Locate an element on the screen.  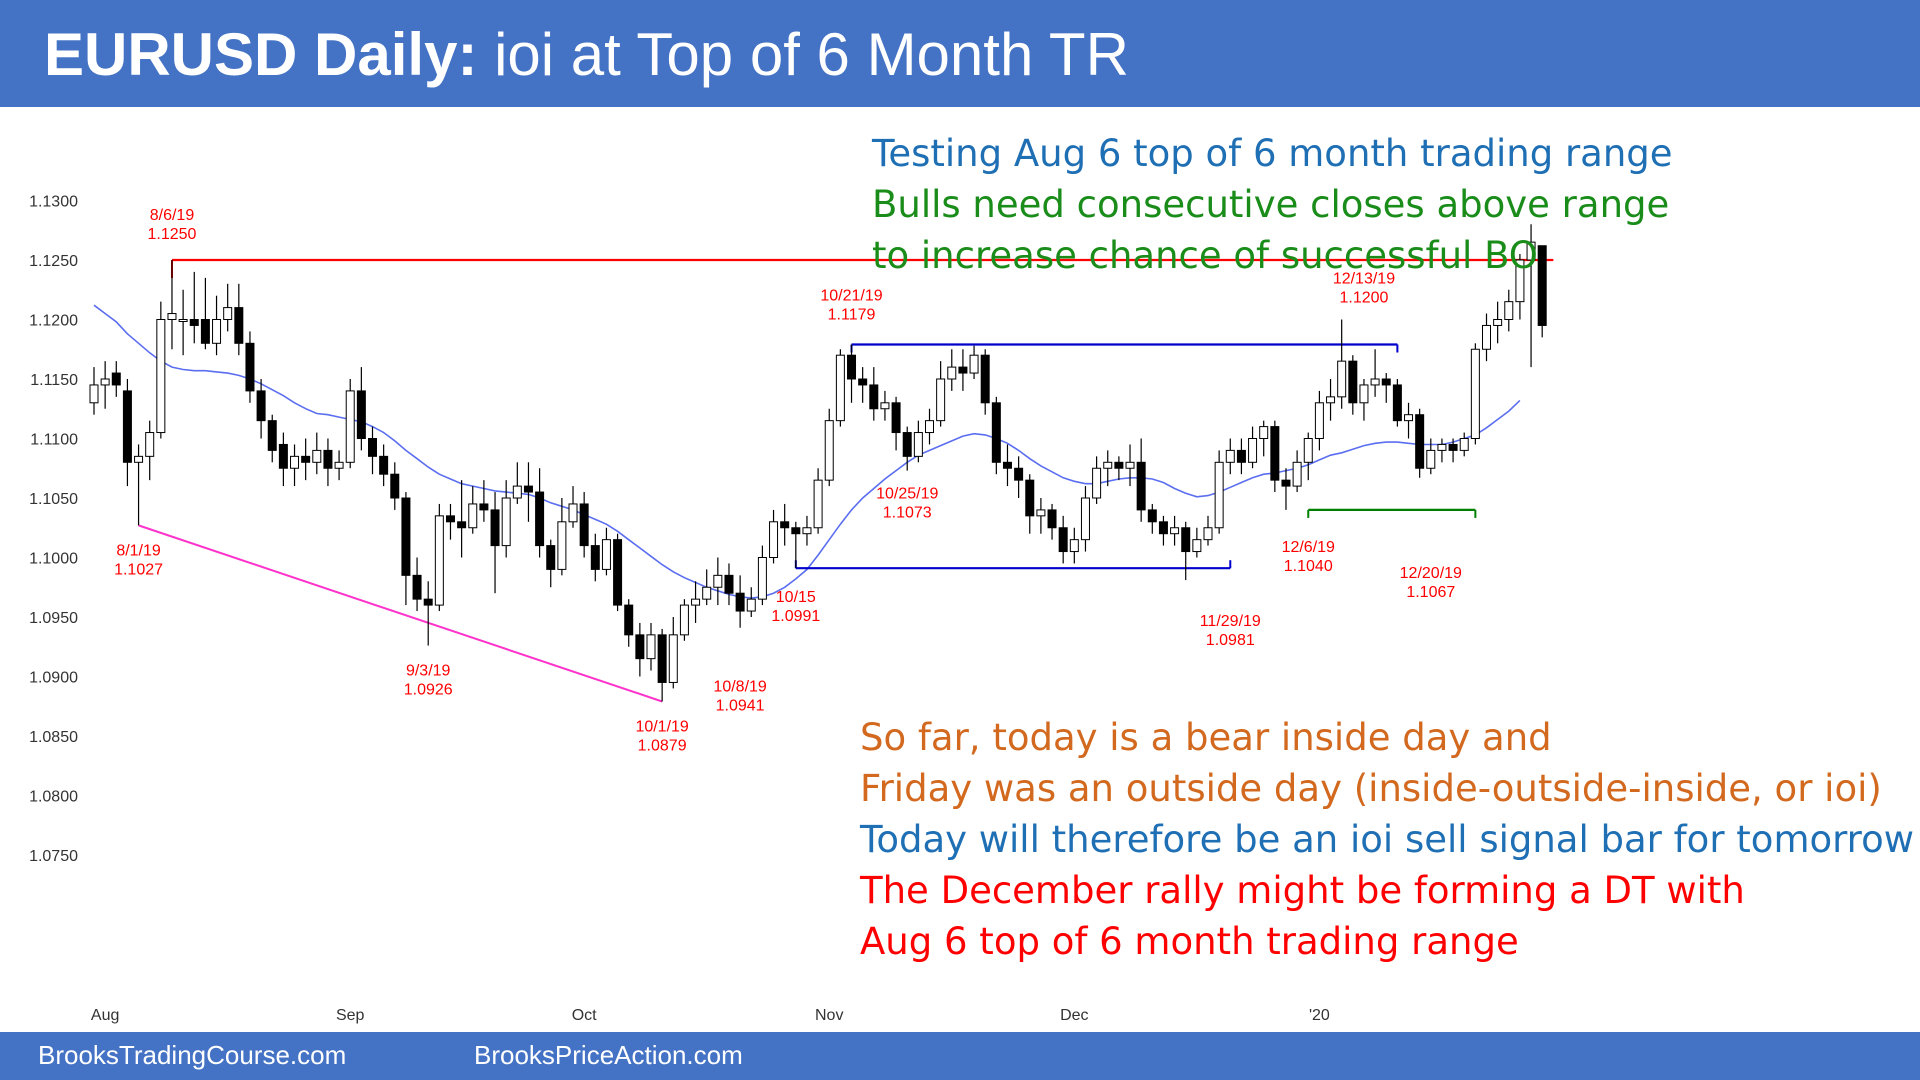
footer-link-brooks-price-action: BrooksPriceAction.com is located at coordinates (608, 1055).